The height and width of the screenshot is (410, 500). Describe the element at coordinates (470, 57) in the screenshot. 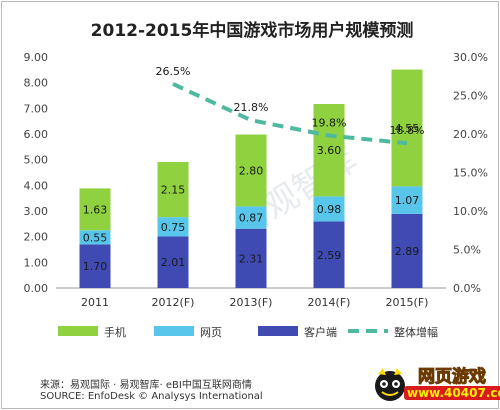

I see `y2-tick-label: 30.0%` at that location.